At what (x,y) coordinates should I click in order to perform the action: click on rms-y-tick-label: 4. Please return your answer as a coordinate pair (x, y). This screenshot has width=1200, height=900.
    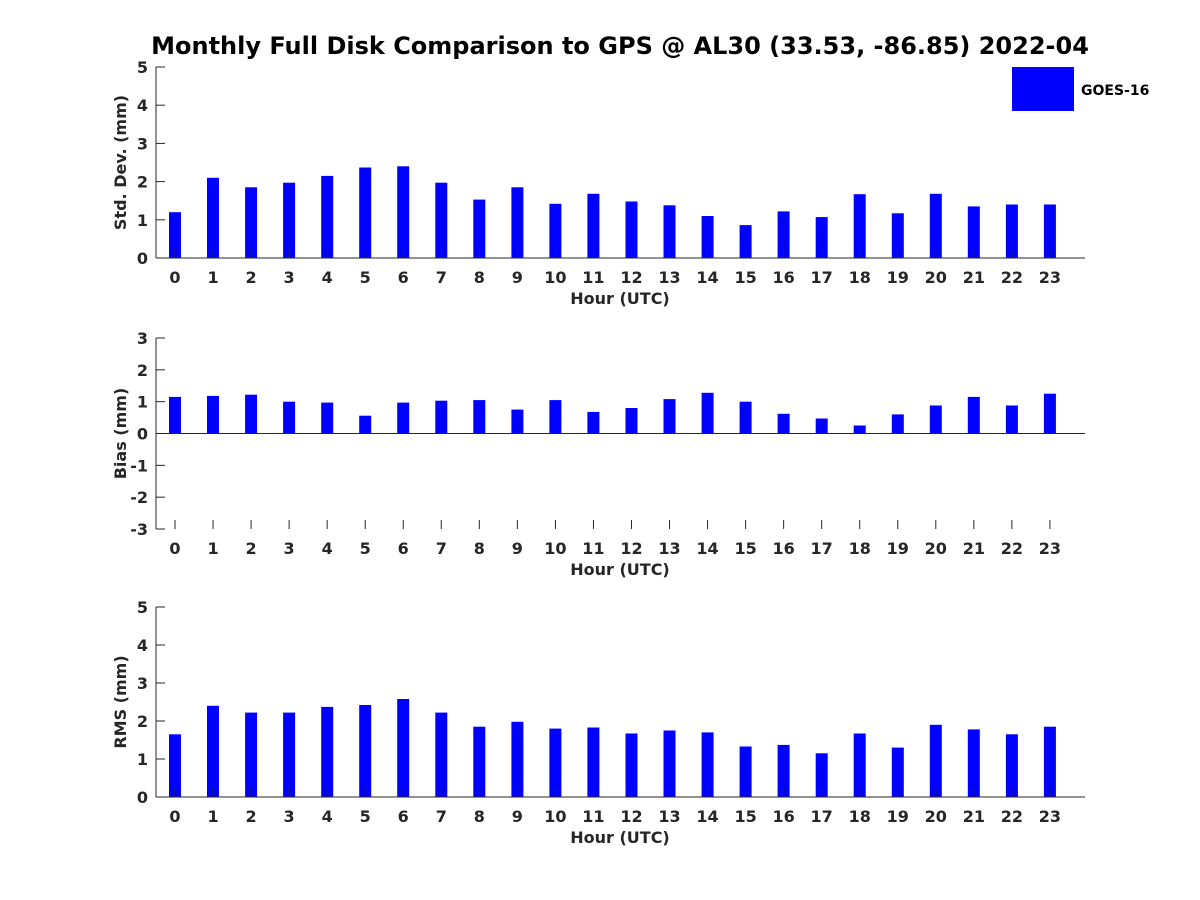
    Looking at the image, I should click on (142, 645).